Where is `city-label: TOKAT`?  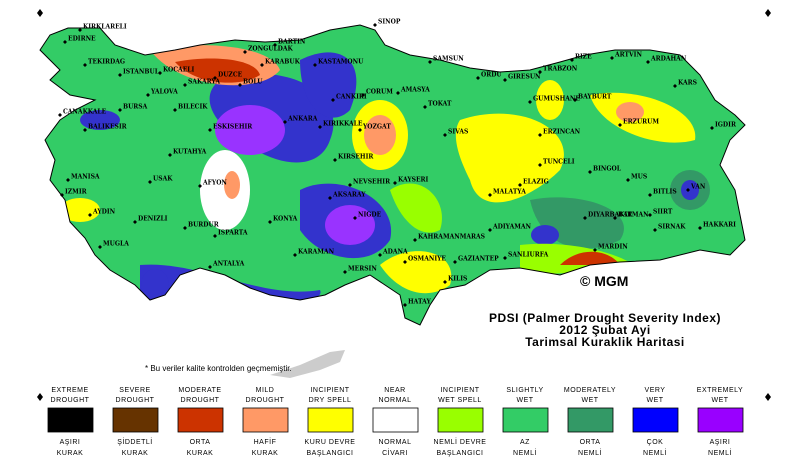
city-label: TOKAT is located at coordinates (440, 104).